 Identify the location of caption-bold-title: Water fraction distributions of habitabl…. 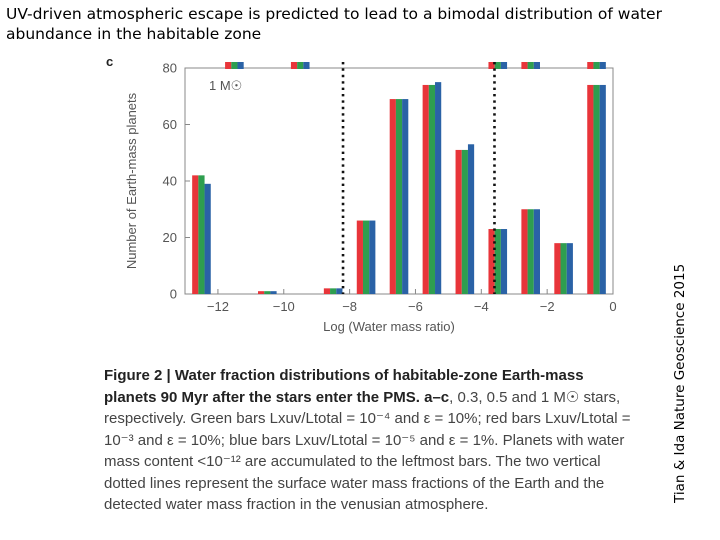
(344, 386).